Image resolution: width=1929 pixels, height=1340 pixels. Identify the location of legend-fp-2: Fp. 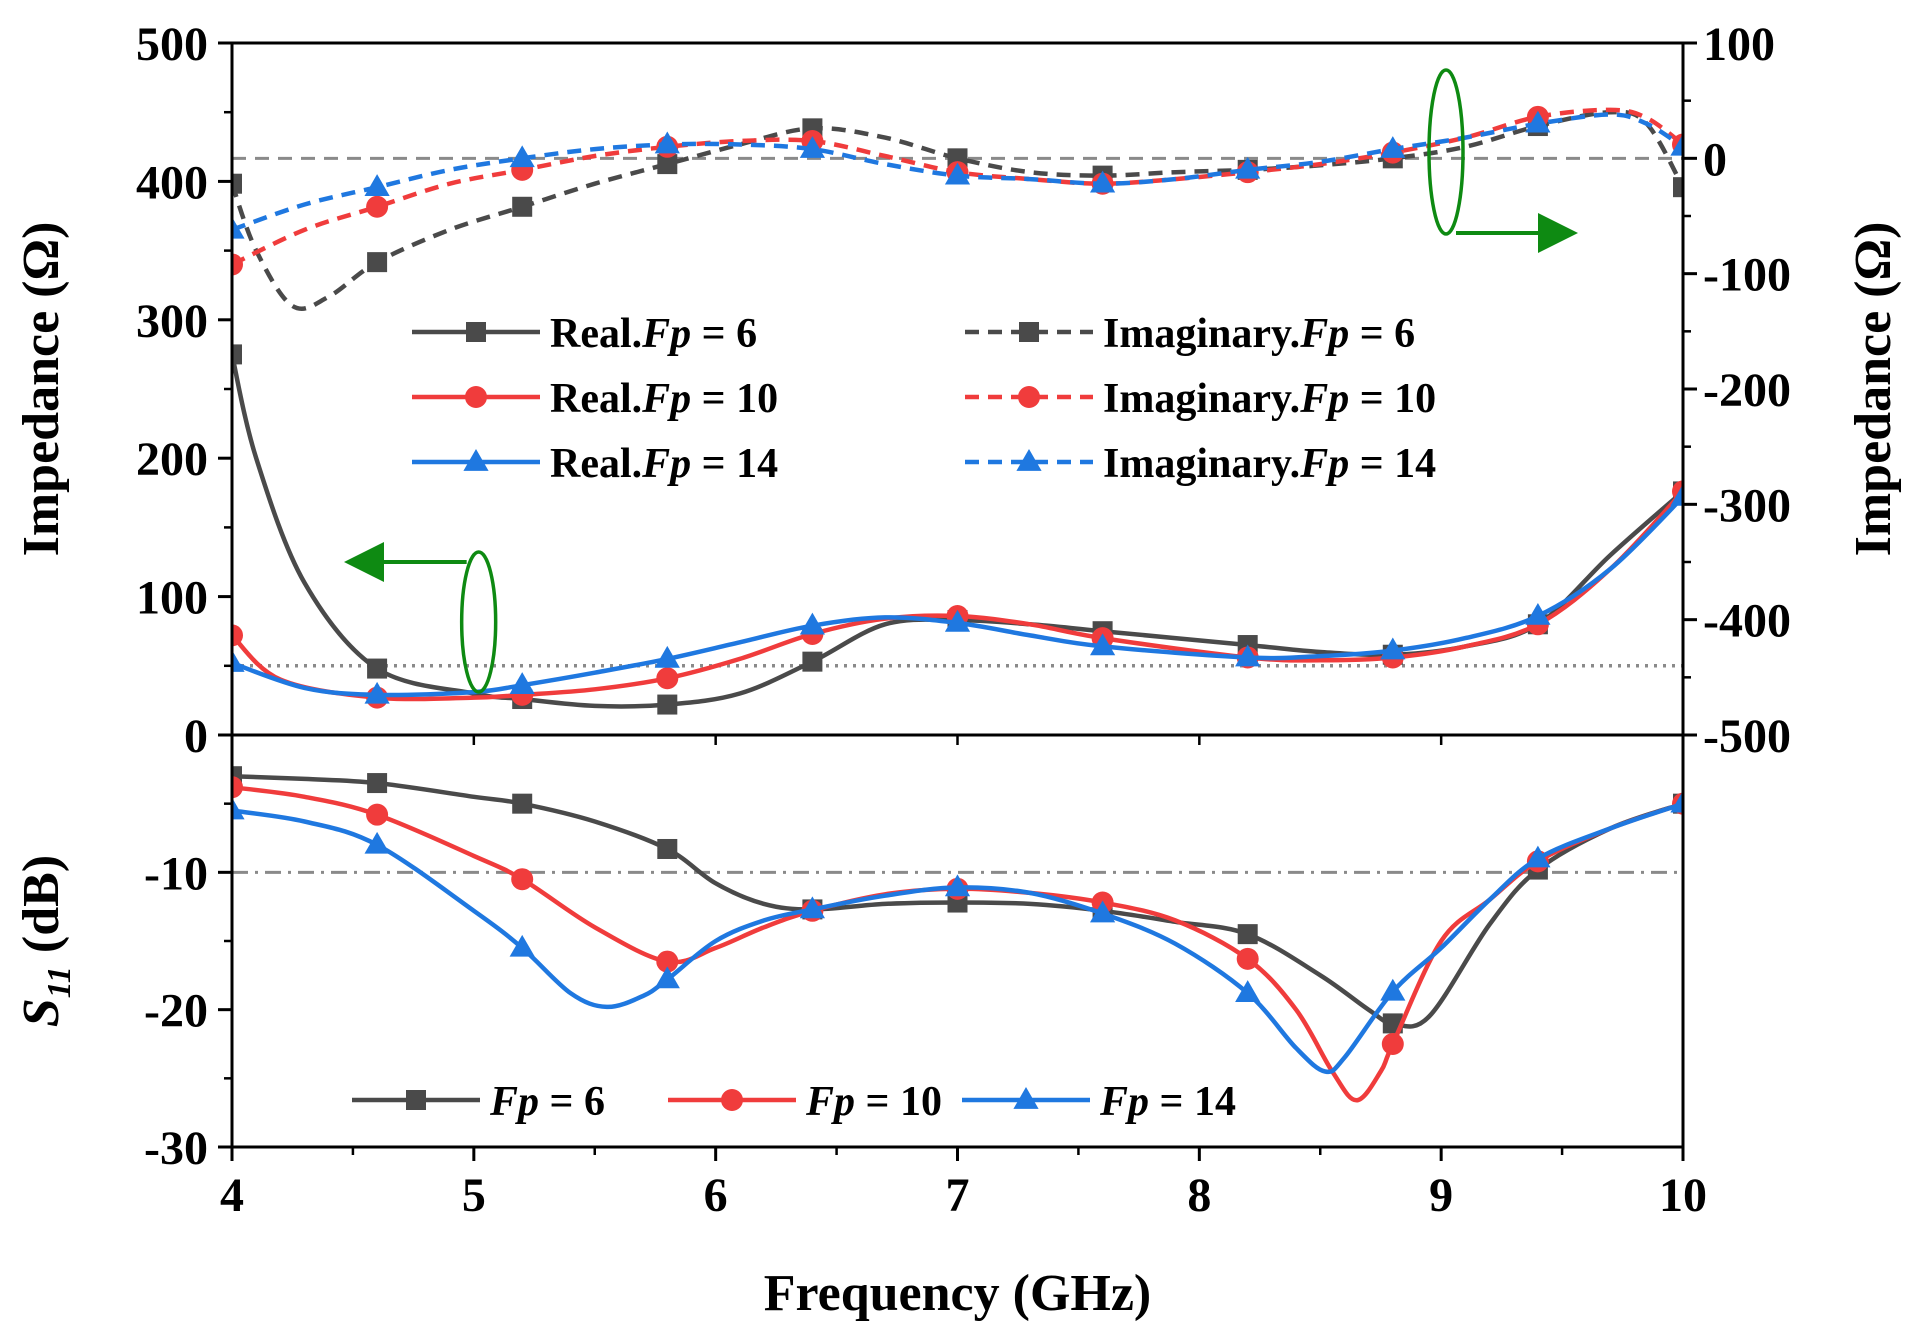
(666, 464).